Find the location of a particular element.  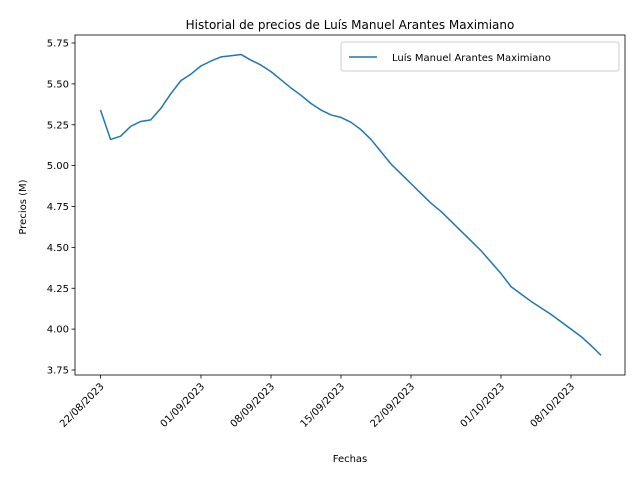

legend-entry-label: Luís Manuel Arantes Maximiano is located at coordinates (471, 58).